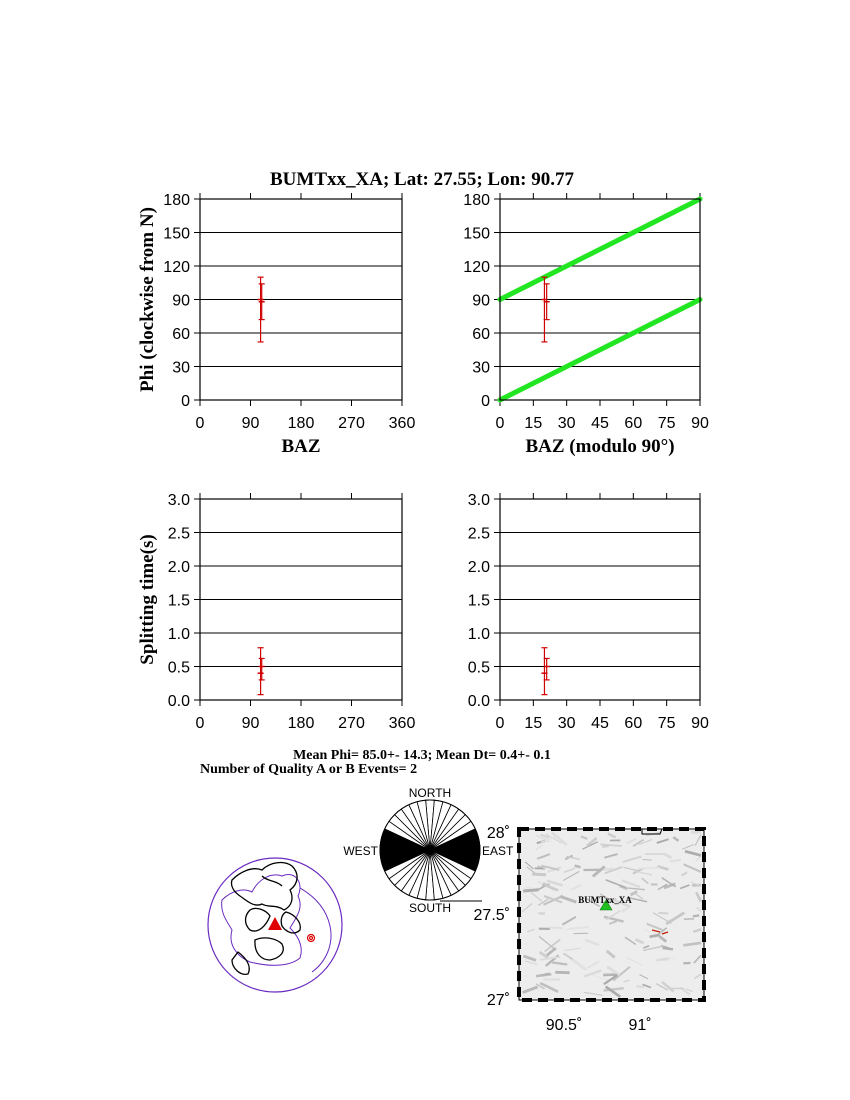 This screenshot has width=850, height=1100. What do you see at coordinates (639, 1025) in the screenshot?
I see `lon-tick-91: 91˚` at bounding box center [639, 1025].